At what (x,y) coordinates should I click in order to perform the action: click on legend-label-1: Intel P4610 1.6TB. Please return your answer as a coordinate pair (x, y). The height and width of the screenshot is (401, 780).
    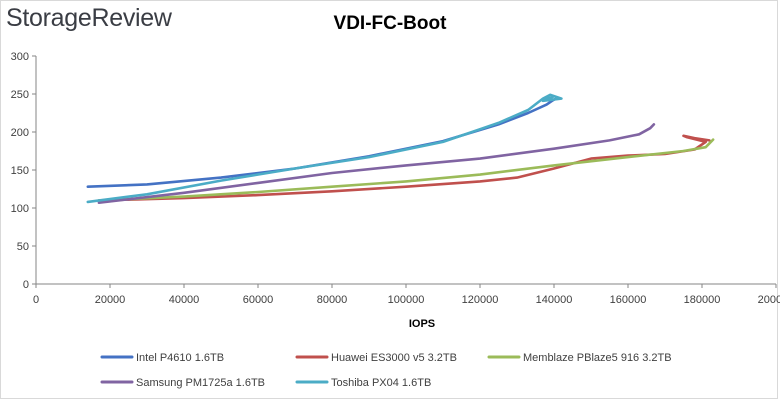
    Looking at the image, I should click on (180, 358).